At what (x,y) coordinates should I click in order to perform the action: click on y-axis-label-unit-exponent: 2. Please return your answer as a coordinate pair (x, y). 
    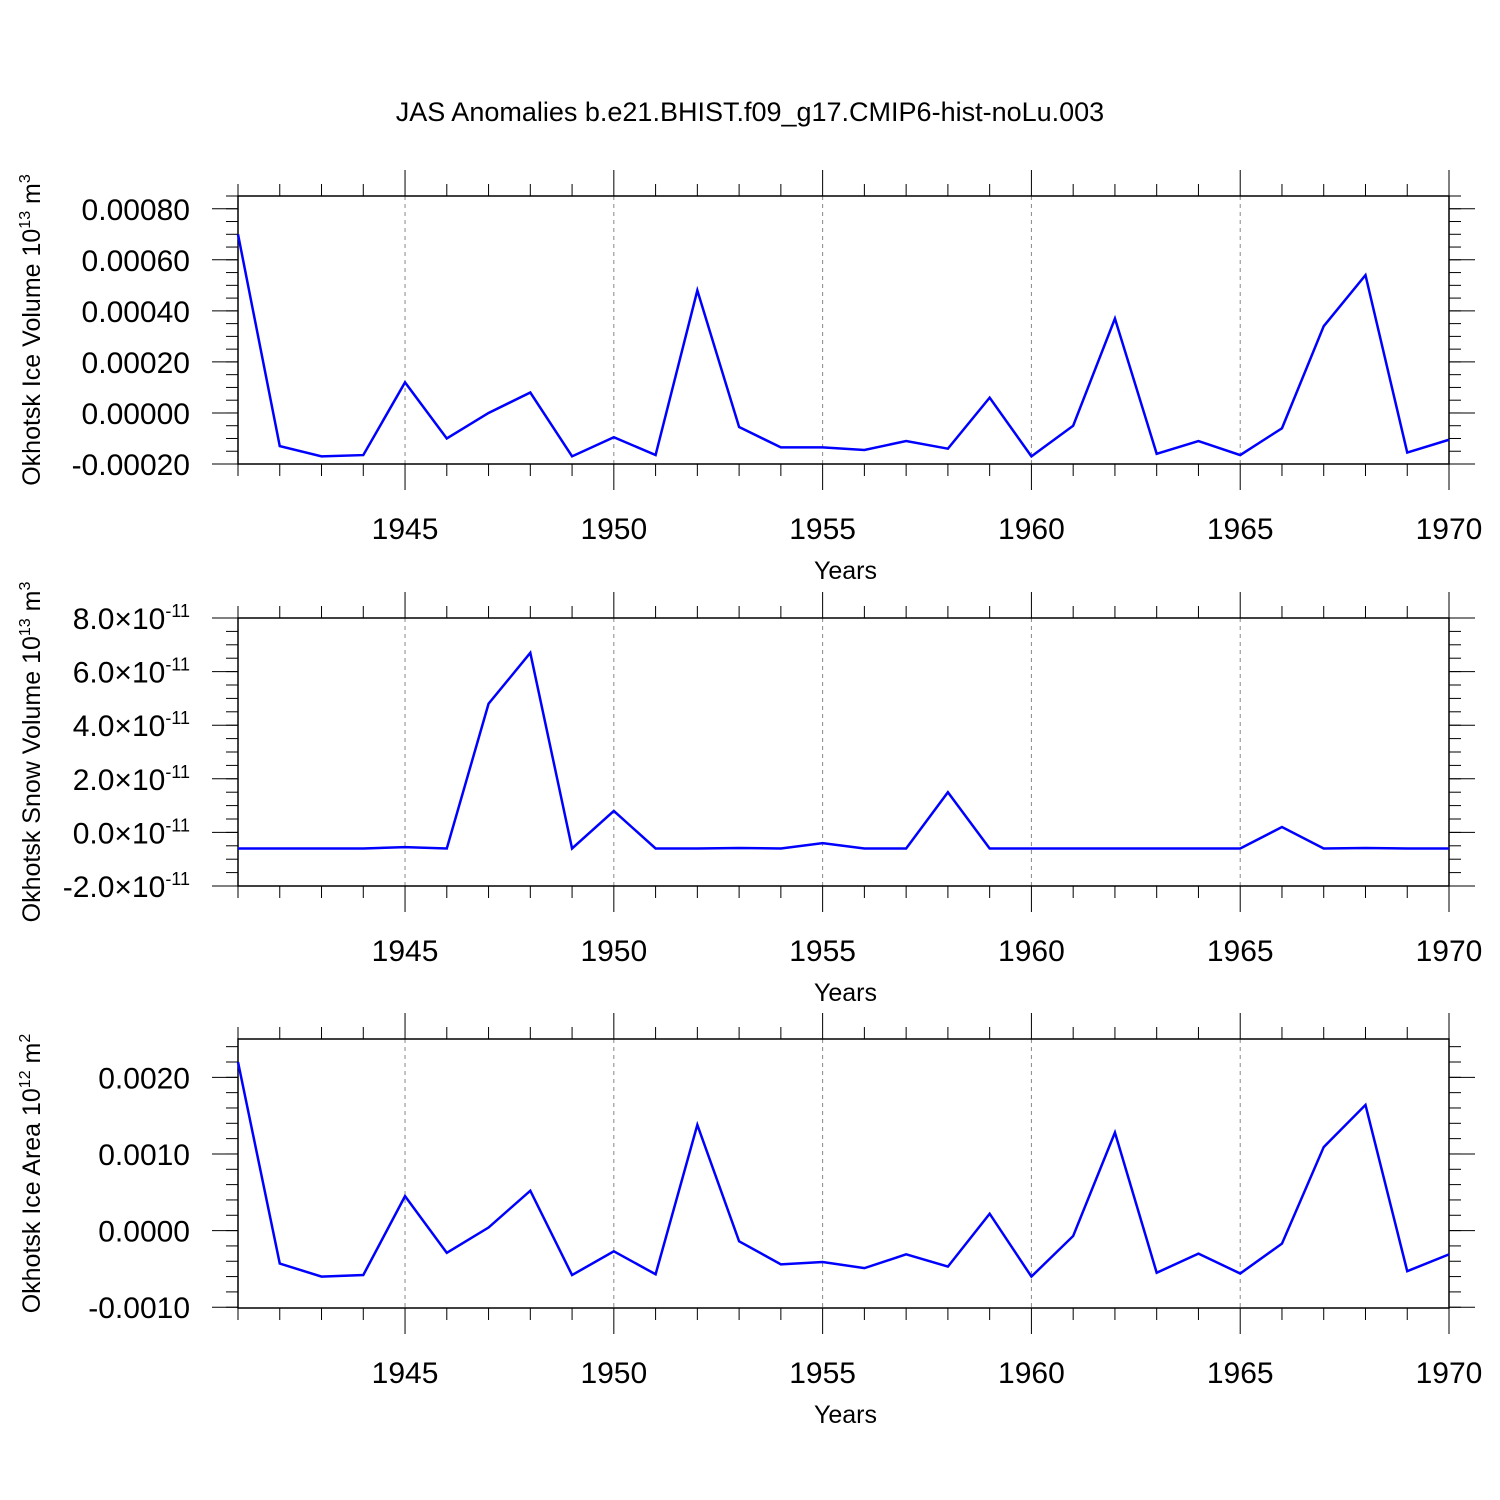
    Looking at the image, I should click on (25, 1038).